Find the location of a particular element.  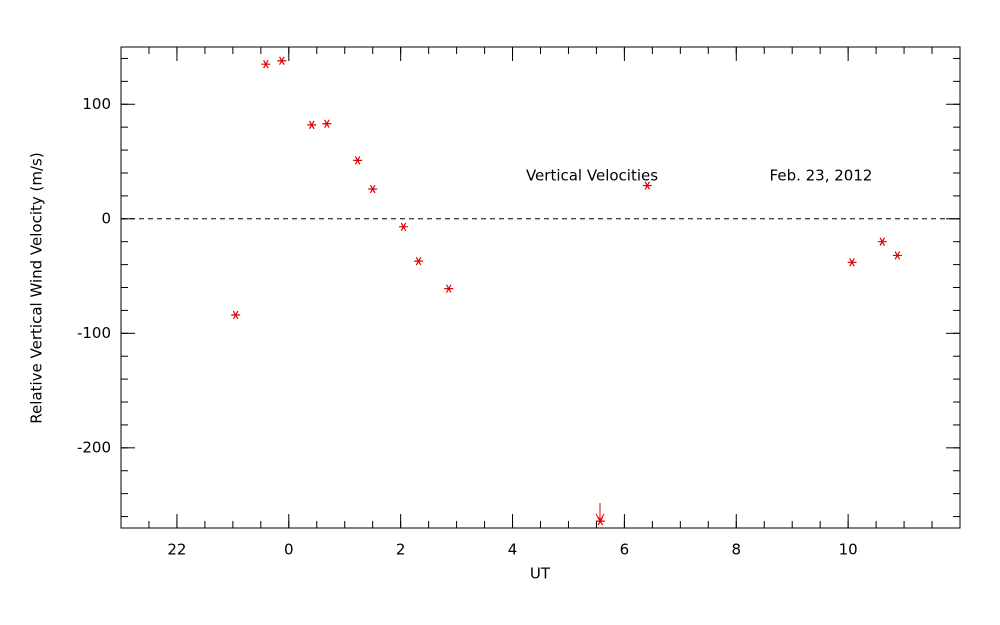

offscale-arrow is located at coordinates (600, 513).